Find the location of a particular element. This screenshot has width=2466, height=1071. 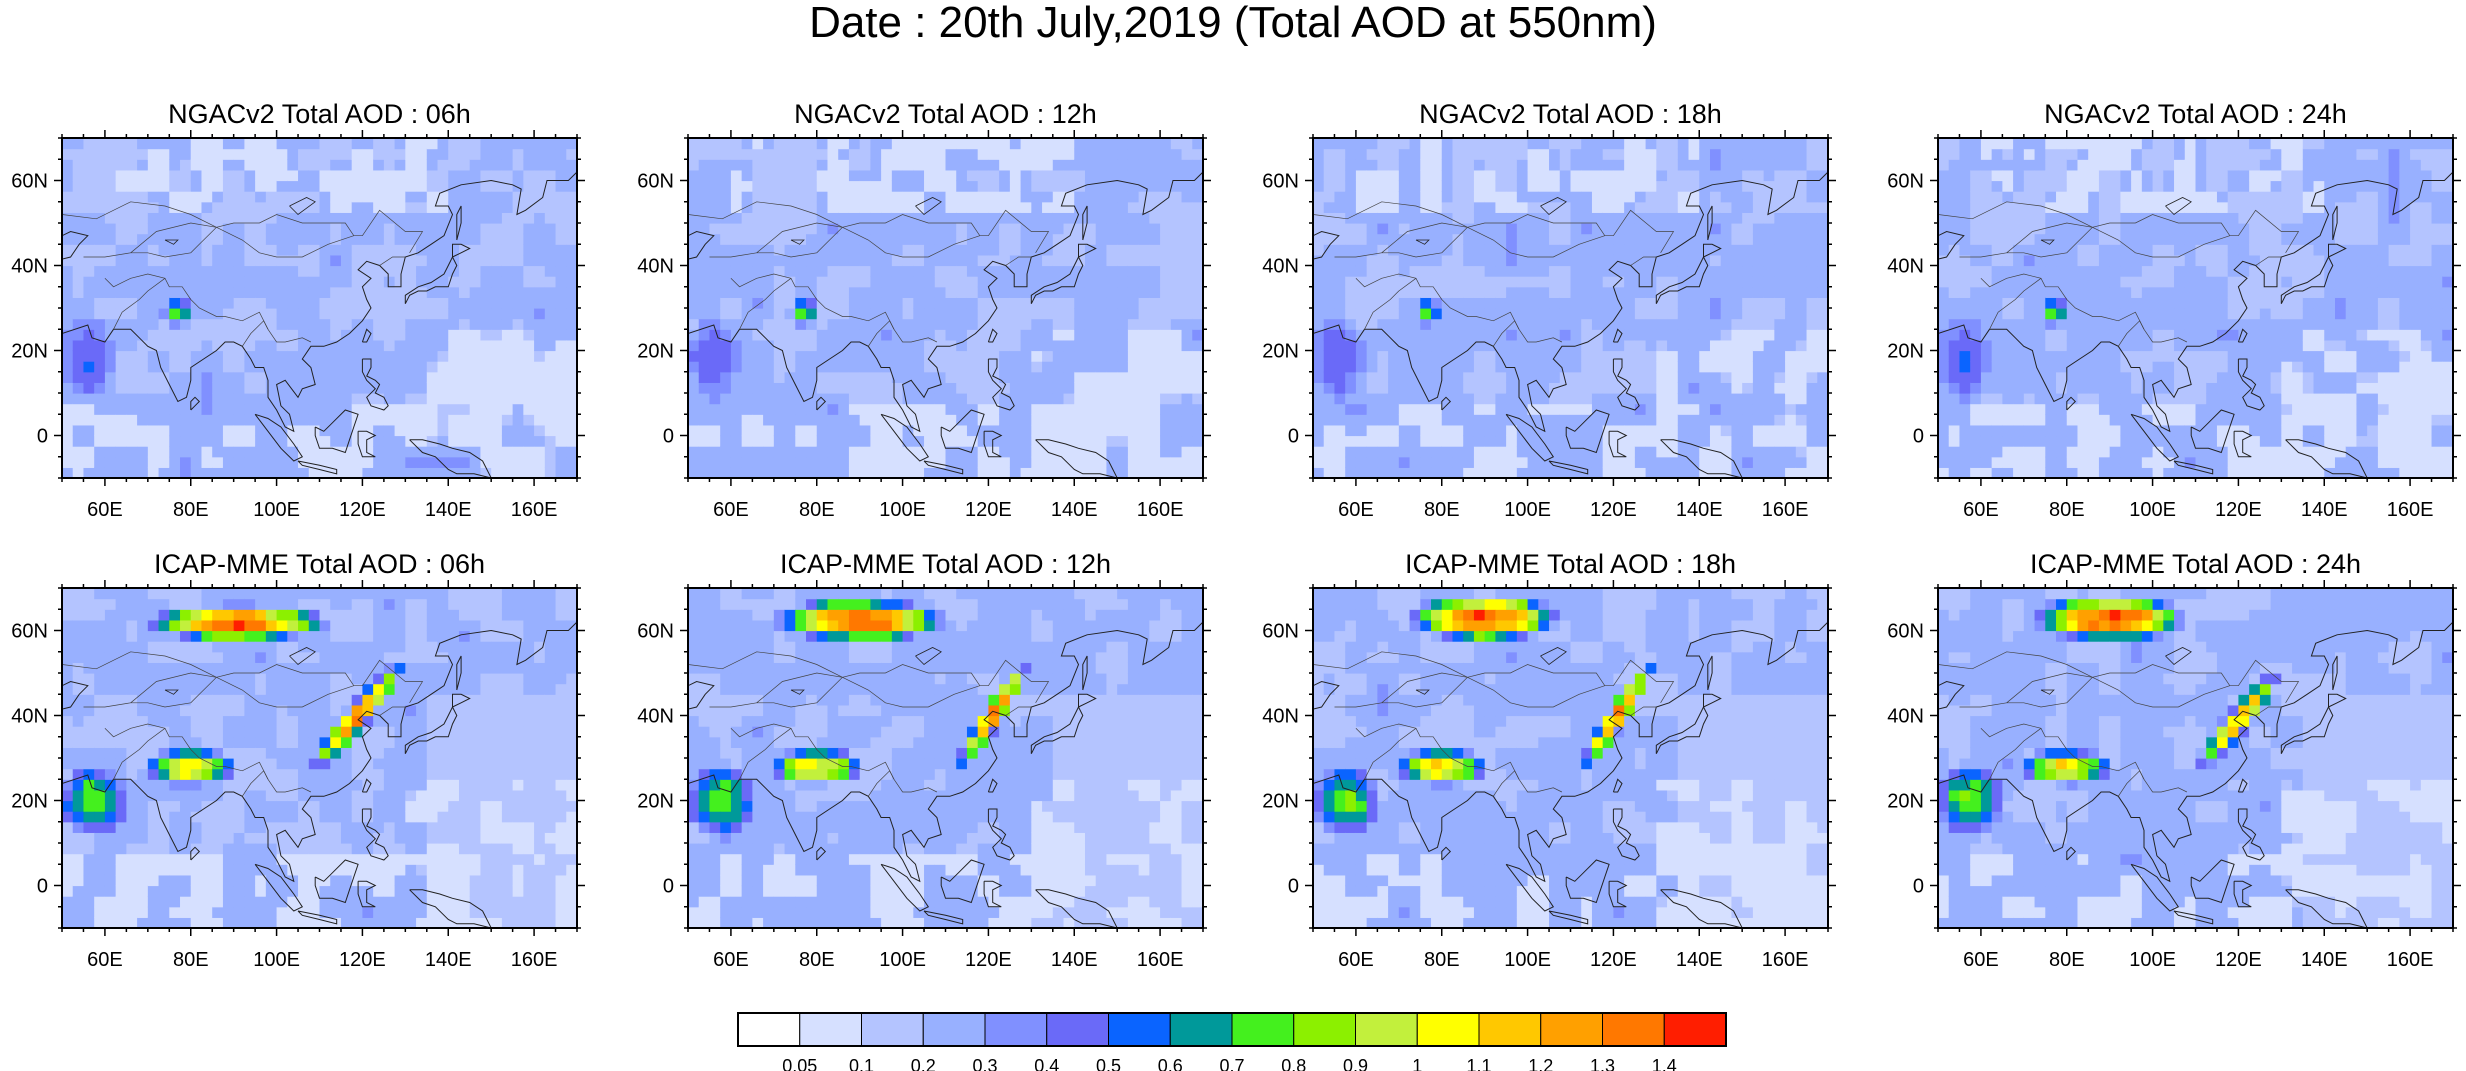

colorbar-label: 0.1 is located at coordinates (861, 1063).